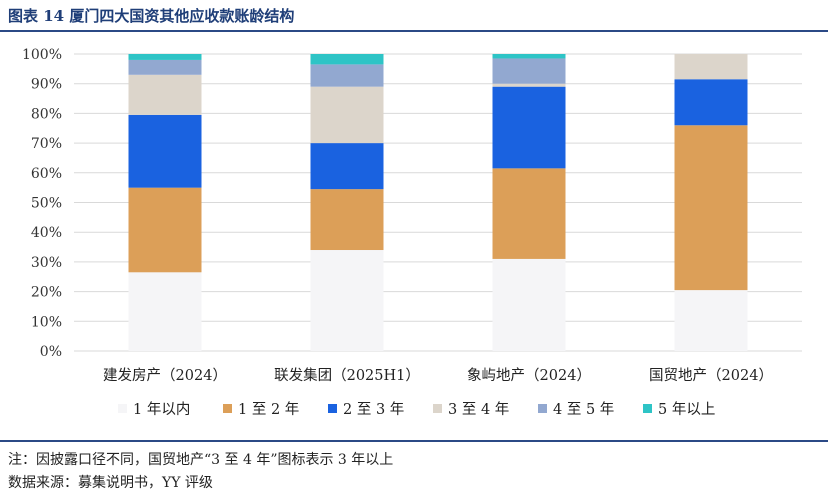 The height and width of the screenshot is (494, 828). What do you see at coordinates (529, 375) in the screenshot?
I see `x-tick-label: 象屿地产（2024）` at bounding box center [529, 375].